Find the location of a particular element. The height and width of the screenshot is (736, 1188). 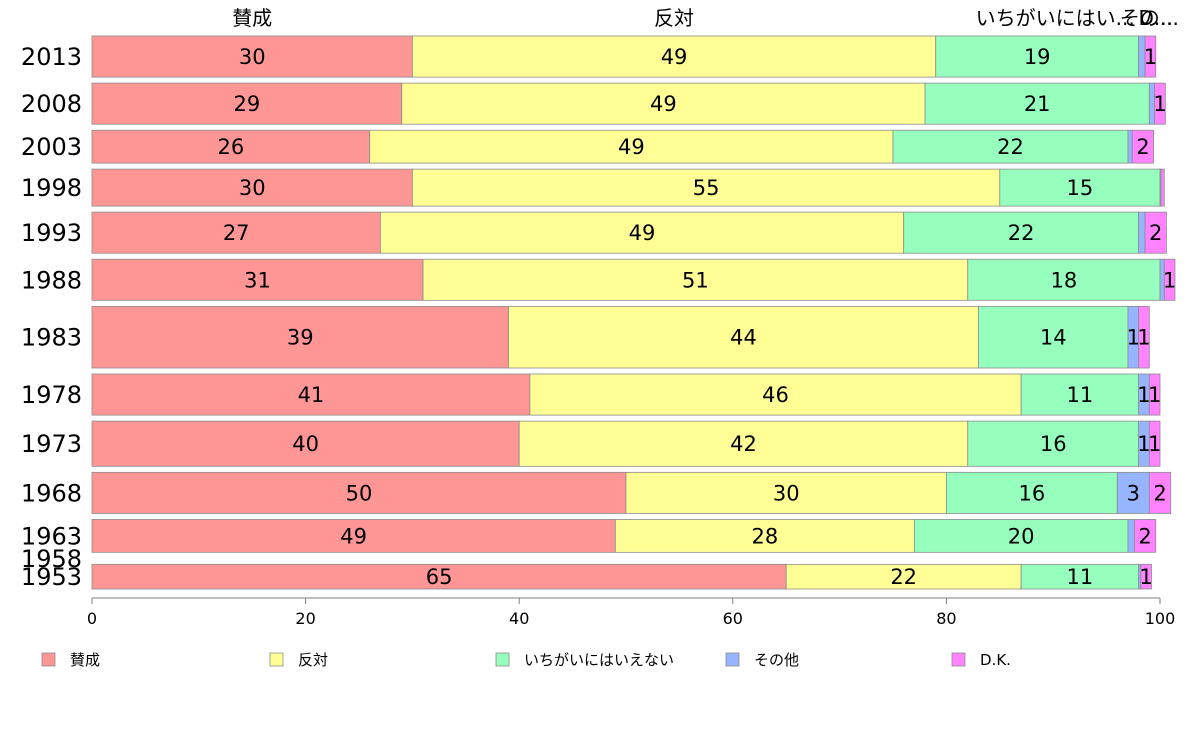

data-label: 65 is located at coordinates (439, 577).